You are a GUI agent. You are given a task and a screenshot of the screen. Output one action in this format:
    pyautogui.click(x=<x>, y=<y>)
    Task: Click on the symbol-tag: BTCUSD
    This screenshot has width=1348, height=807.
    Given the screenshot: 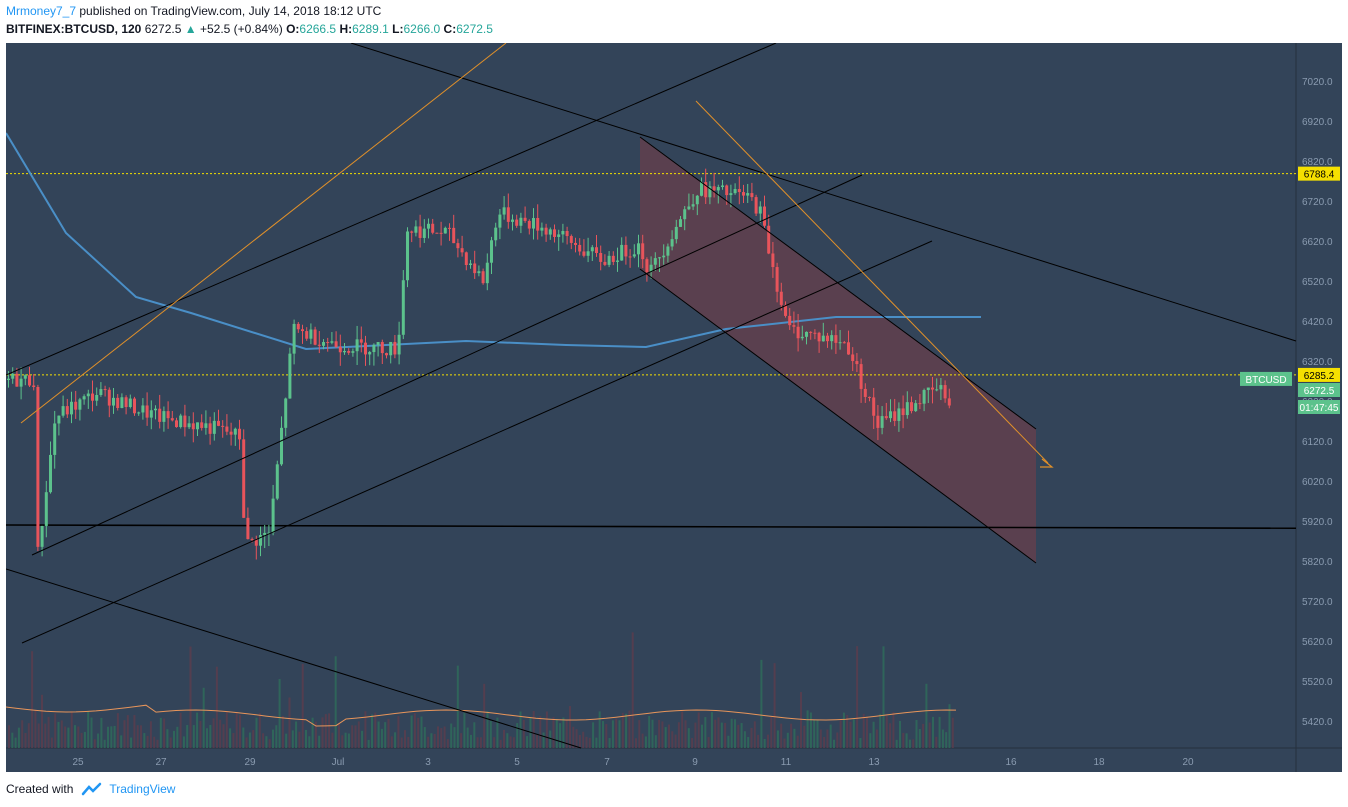 What is the action you would take?
    pyautogui.click(x=1265, y=380)
    